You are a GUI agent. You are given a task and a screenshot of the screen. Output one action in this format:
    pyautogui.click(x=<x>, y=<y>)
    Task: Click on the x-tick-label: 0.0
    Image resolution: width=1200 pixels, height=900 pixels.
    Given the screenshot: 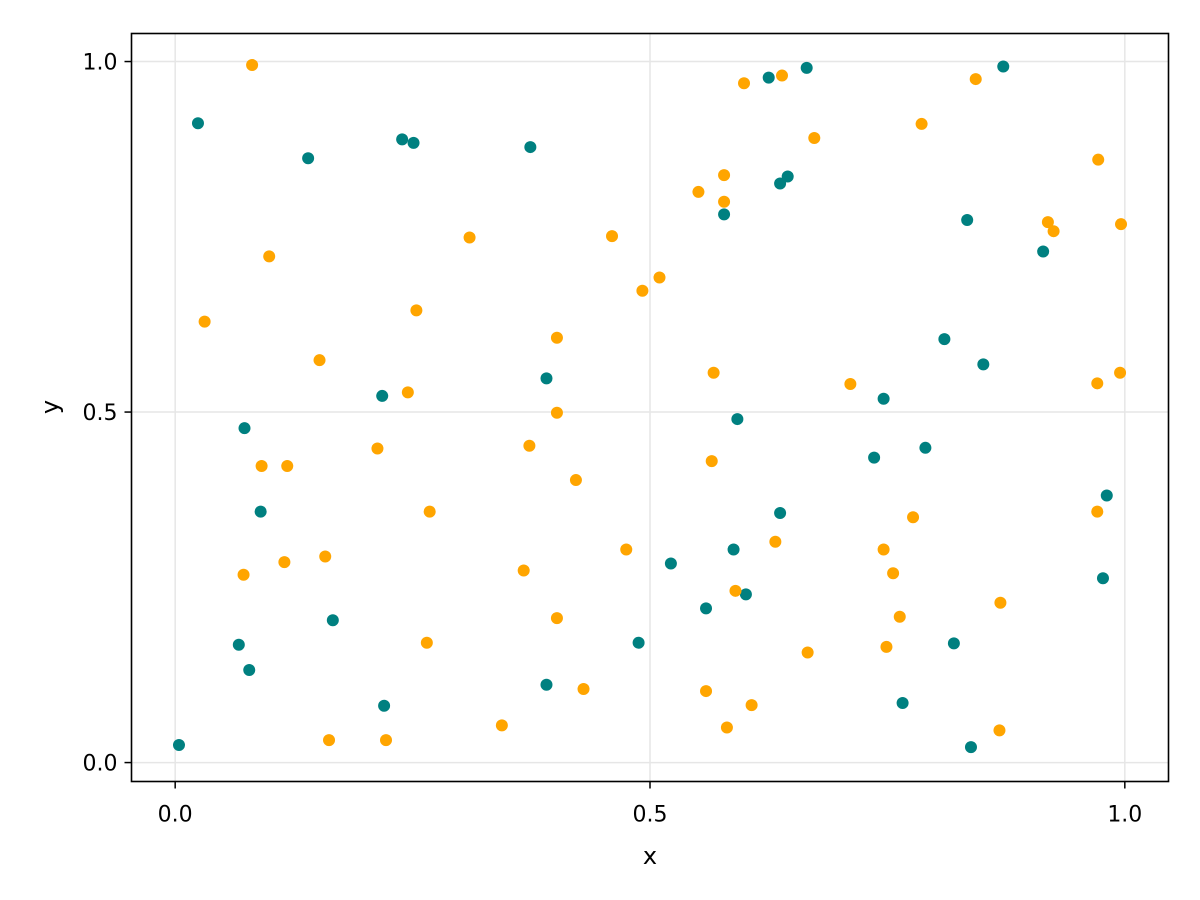 What is the action you would take?
    pyautogui.click(x=175, y=815)
    